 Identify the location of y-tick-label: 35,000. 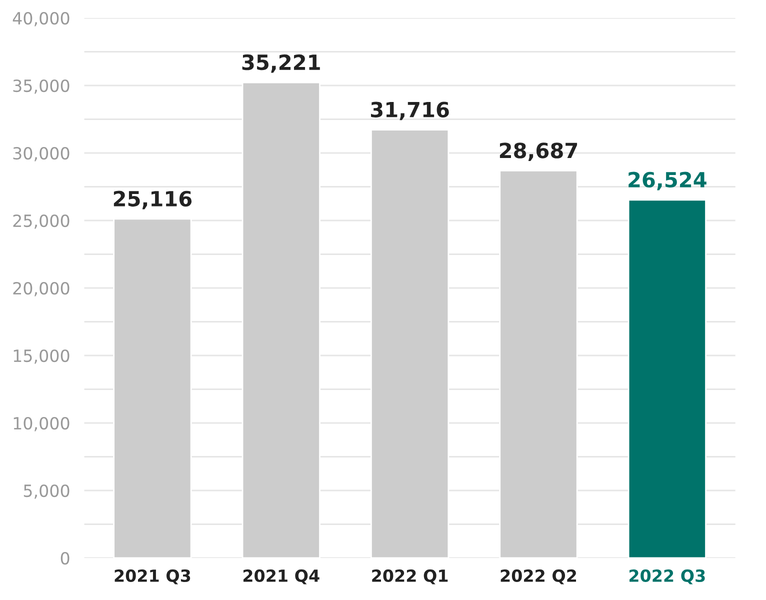
(41, 86).